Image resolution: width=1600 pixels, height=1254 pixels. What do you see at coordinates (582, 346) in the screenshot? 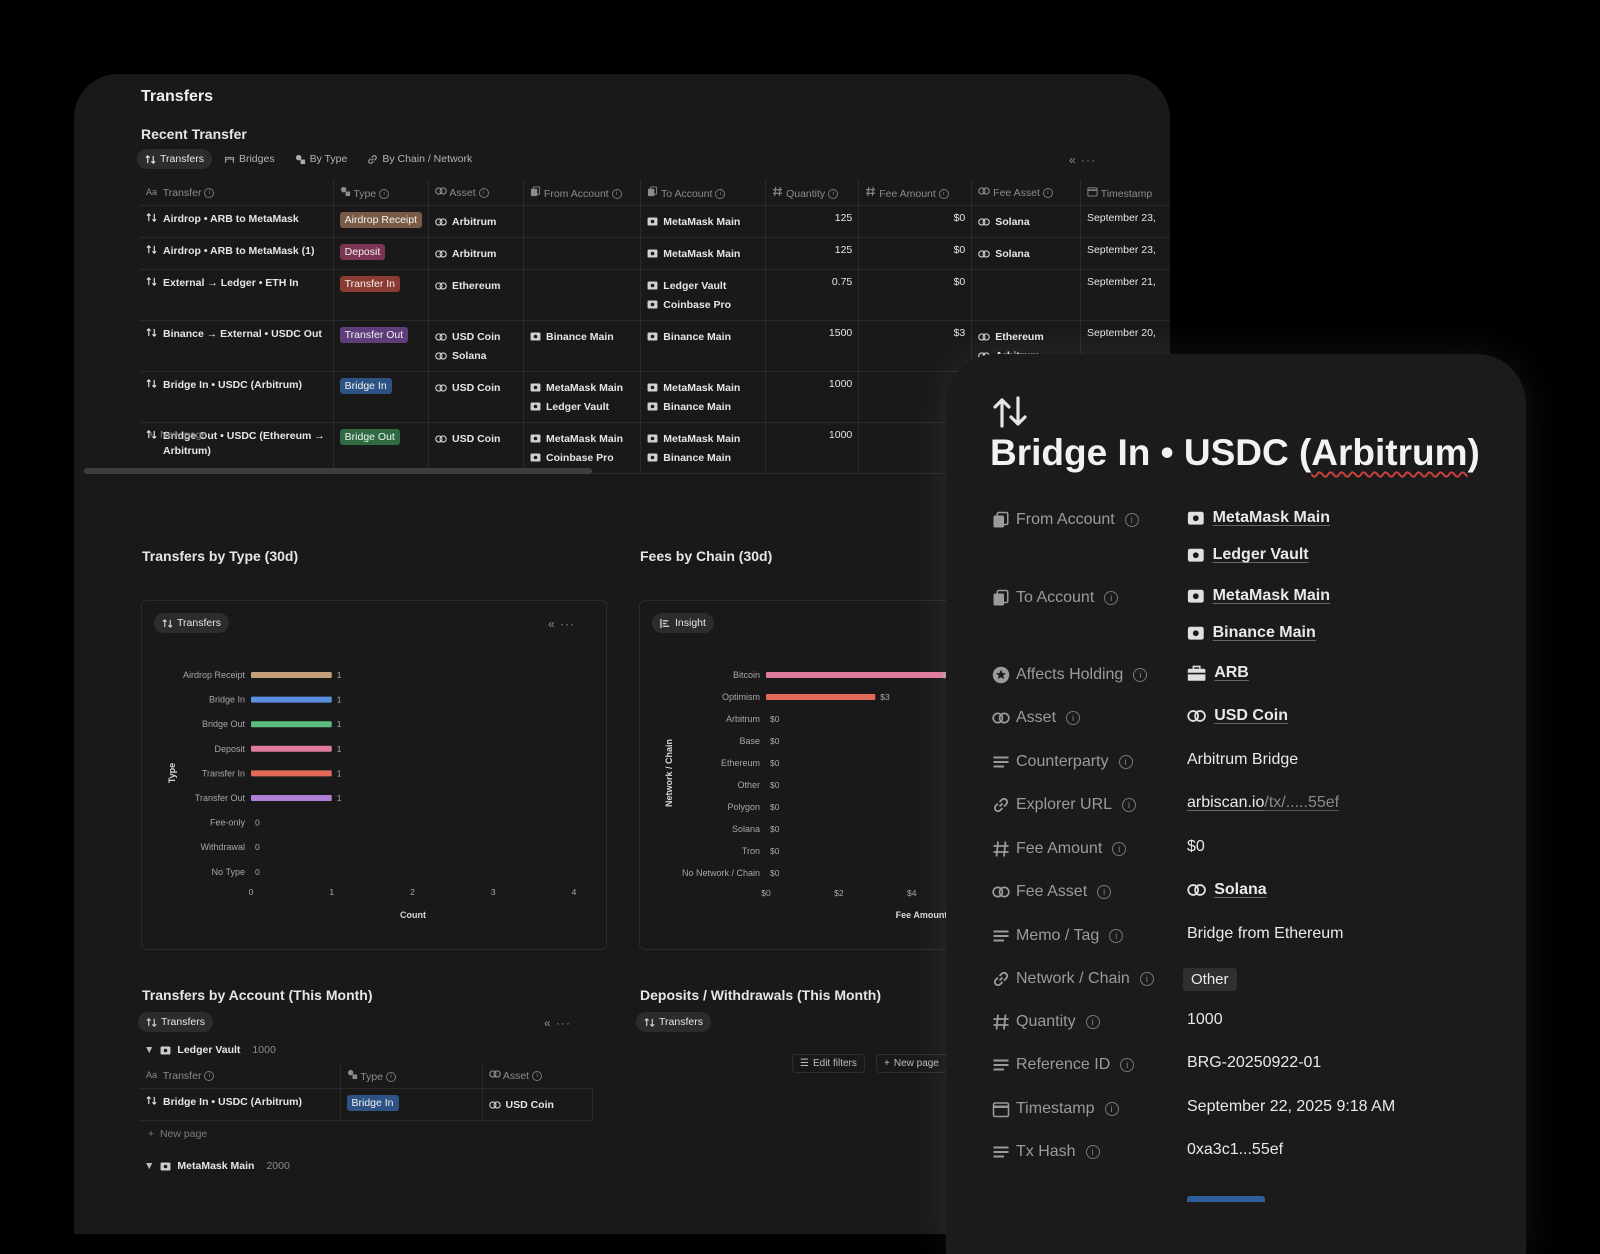
I see `from-account-cell: Binance Main` at bounding box center [582, 346].